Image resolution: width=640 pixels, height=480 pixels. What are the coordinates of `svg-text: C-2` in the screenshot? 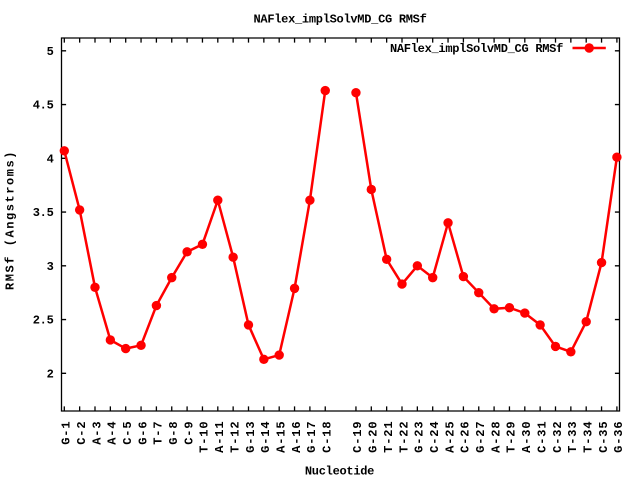 It's located at (82, 433).